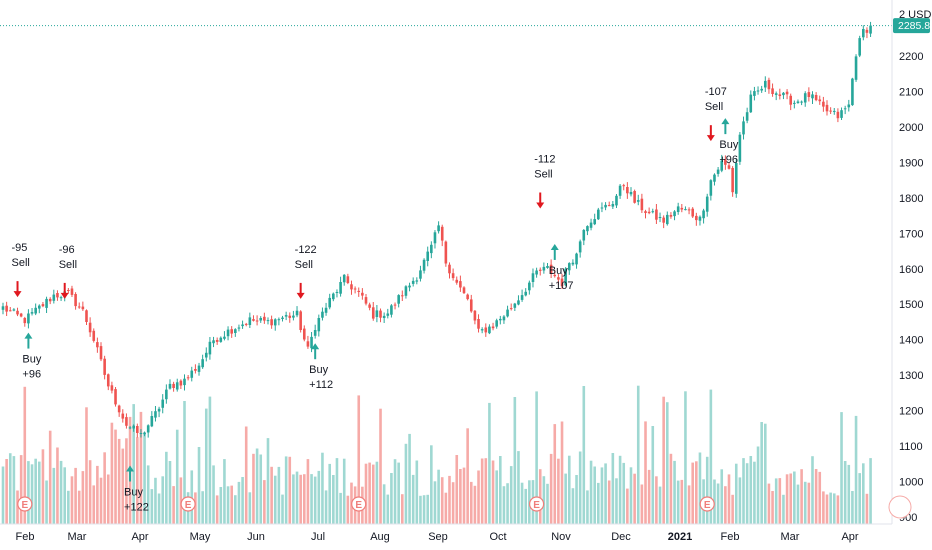 This screenshot has width=932, height=550. Describe the element at coordinates (540, 205) in the screenshot. I see `sell-arrow-head` at that location.